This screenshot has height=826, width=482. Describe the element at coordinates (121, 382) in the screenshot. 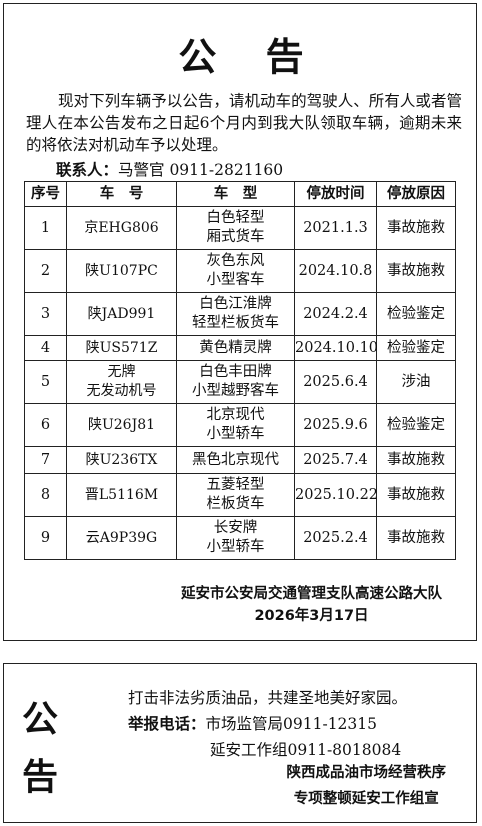

I see `row-plate: 无牌 无发动机号` at that location.